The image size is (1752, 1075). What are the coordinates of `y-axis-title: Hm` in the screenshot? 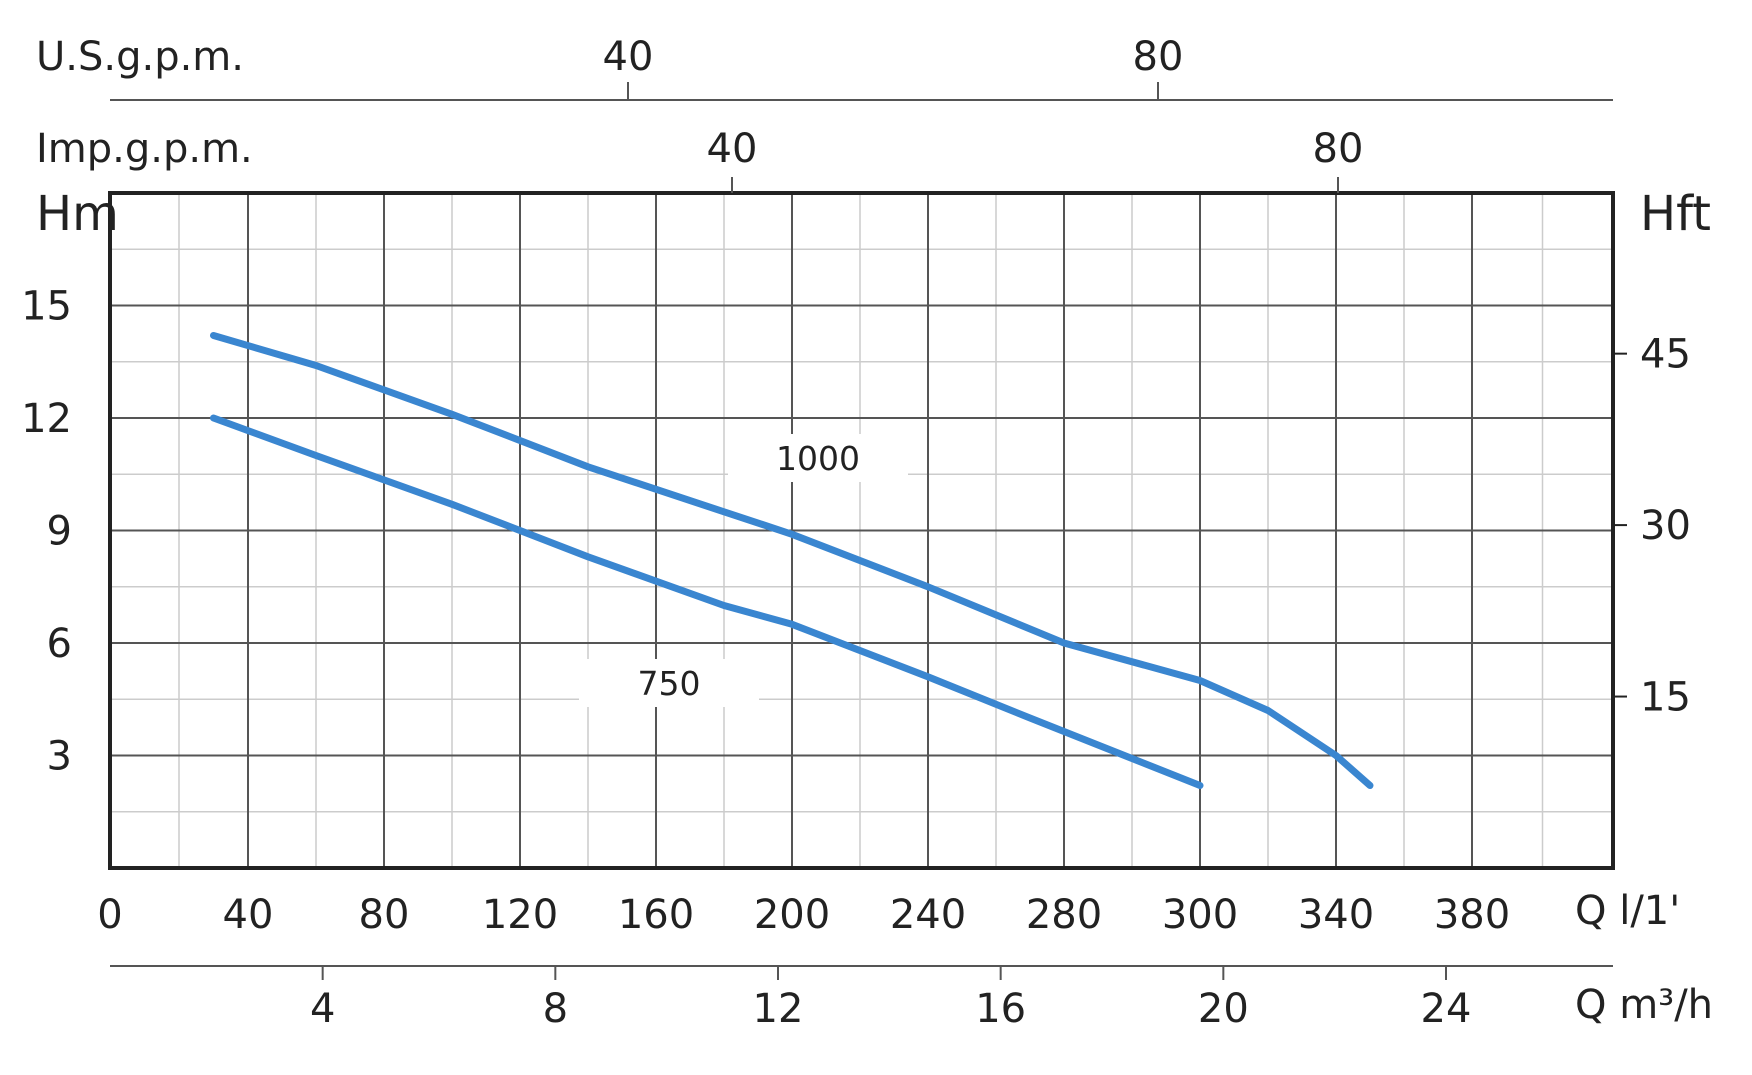 It's located at (77, 214).